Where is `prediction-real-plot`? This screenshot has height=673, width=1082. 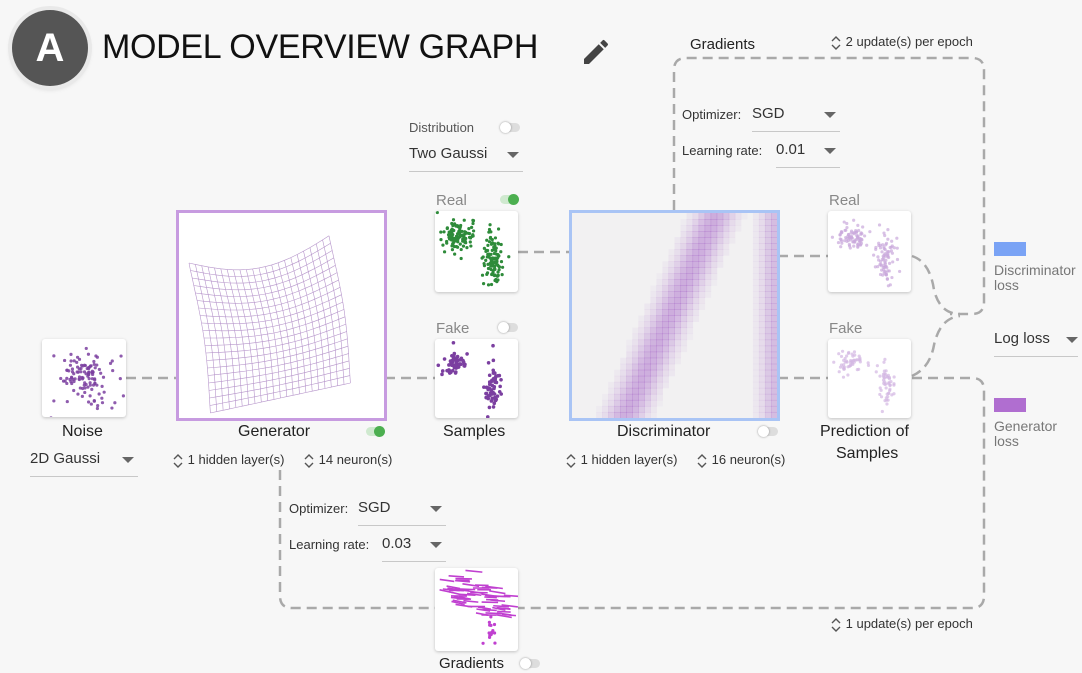
prediction-real-plot is located at coordinates (869, 251).